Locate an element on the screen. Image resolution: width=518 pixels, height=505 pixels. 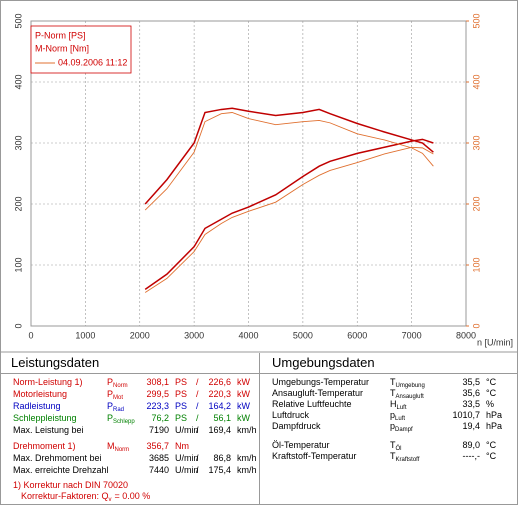
value-text: 33,5 is located at coordinates (471, 404).